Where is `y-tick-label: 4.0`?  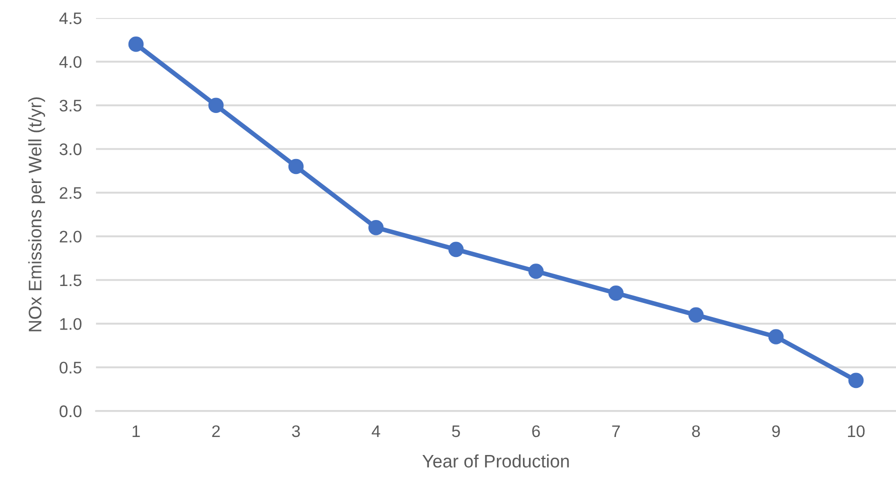
y-tick-label: 4.0 is located at coordinates (70, 62).